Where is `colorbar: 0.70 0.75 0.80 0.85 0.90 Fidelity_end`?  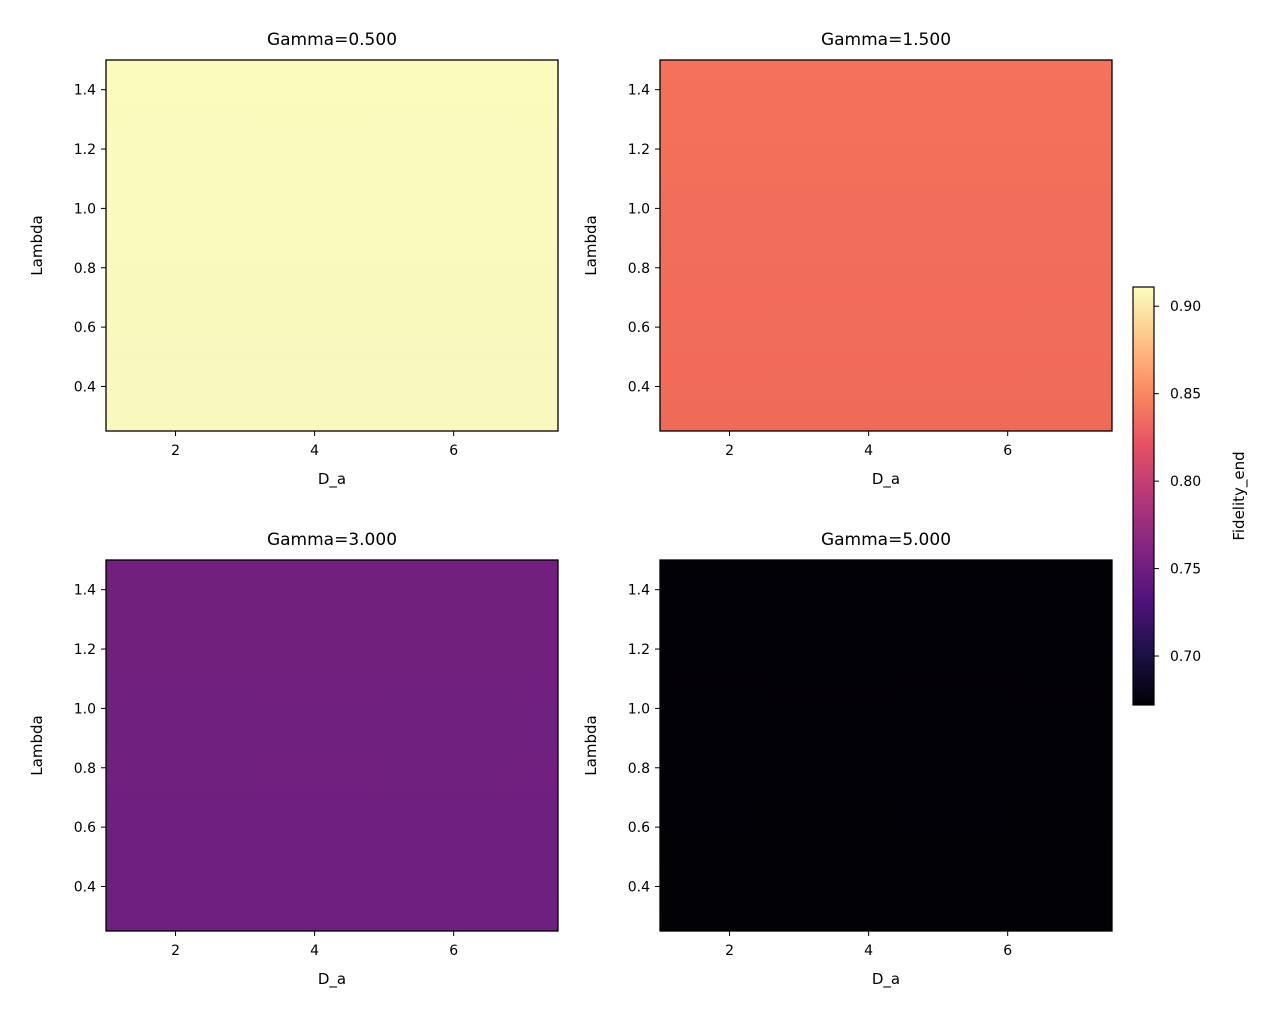 colorbar: 0.70 0.75 0.80 0.85 0.90 Fidelity_end is located at coordinates (1190, 496).